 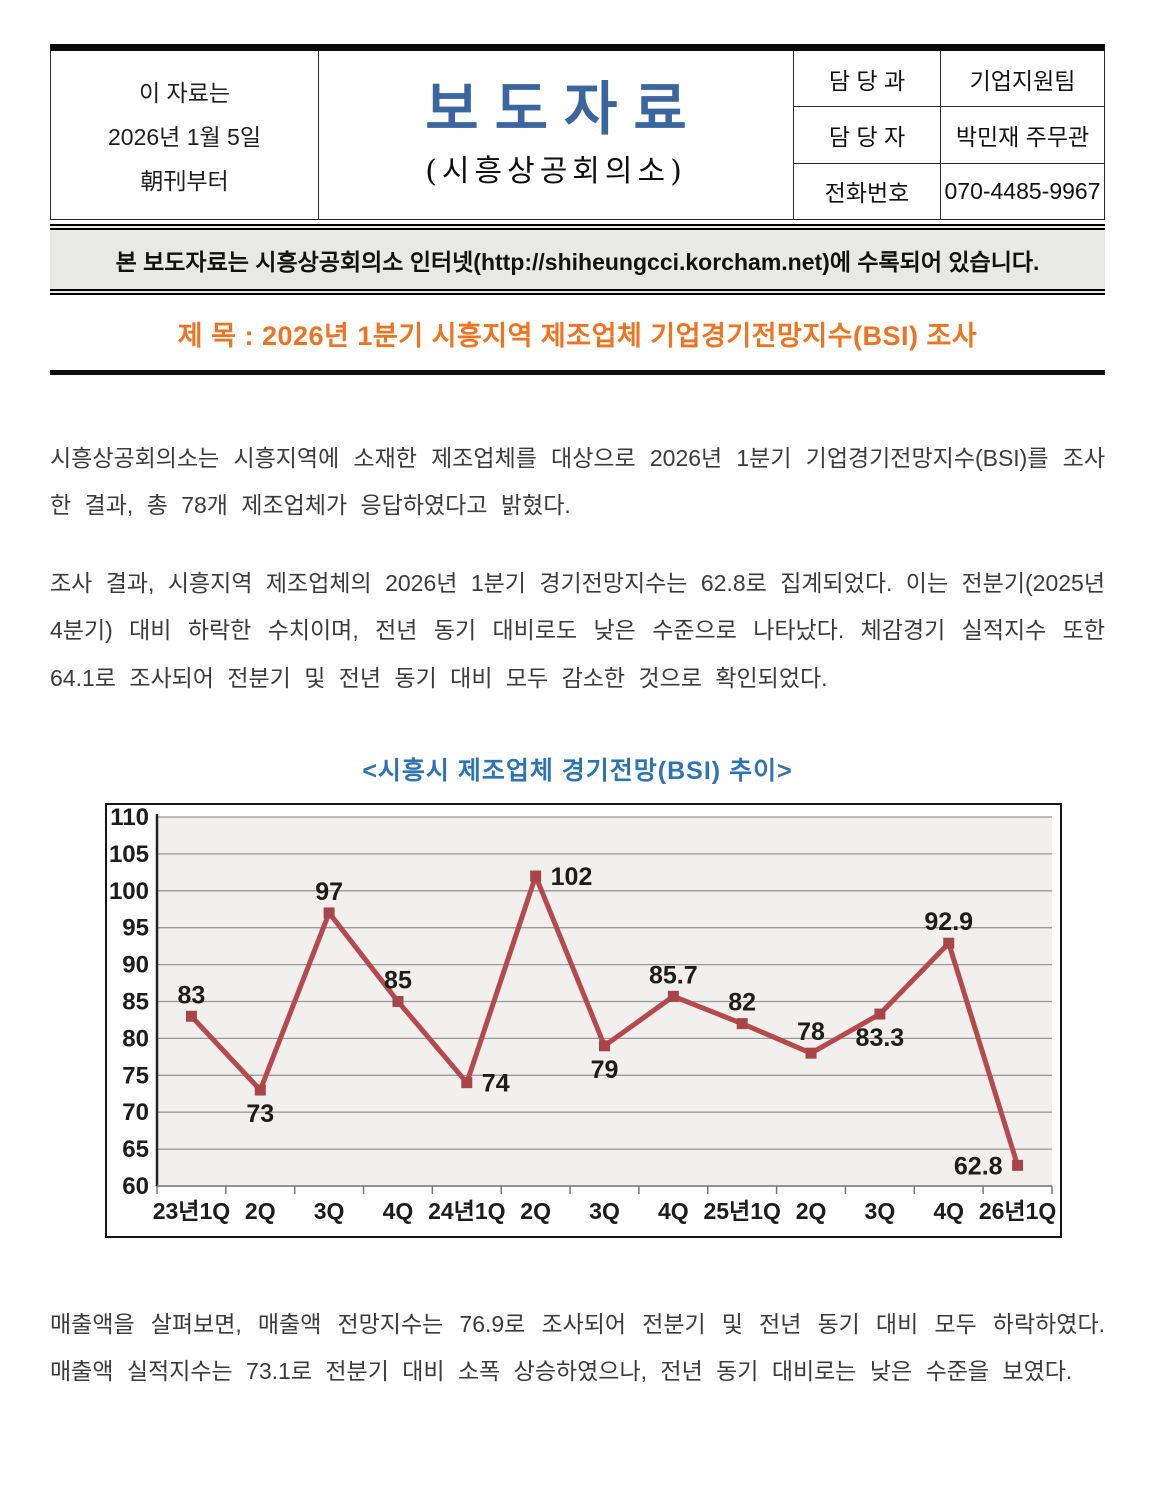 I want to click on contact-row-person: 담 당 자 박민재 주무관, so click(x=949, y=135).